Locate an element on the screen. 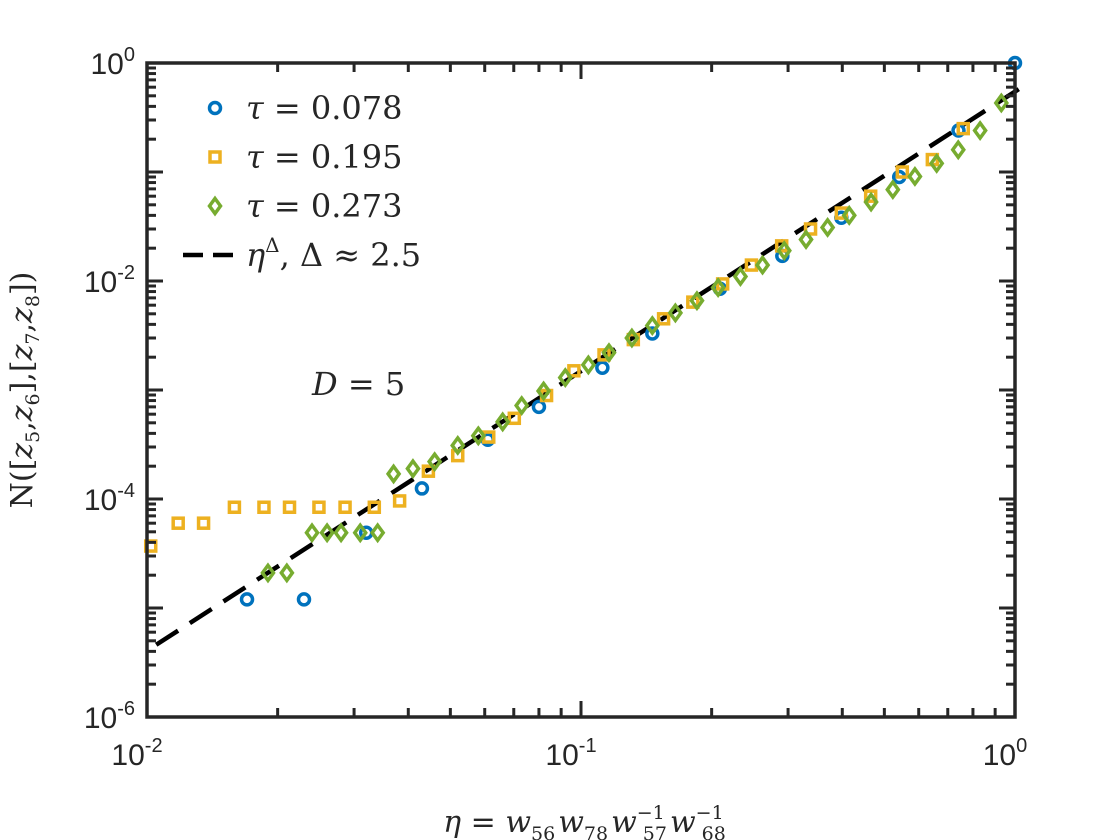 Image resolution: width=1120 pixels, height=840 pixels. annotation-d: D = 5 is located at coordinates (358, 384).